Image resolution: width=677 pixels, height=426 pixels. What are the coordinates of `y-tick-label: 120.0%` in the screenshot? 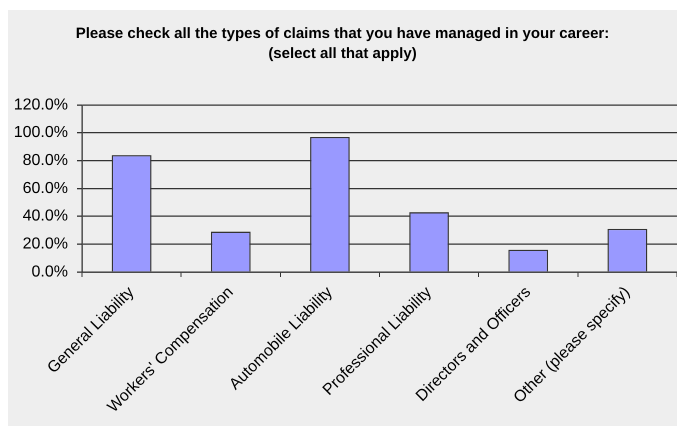 It's located at (41, 105).